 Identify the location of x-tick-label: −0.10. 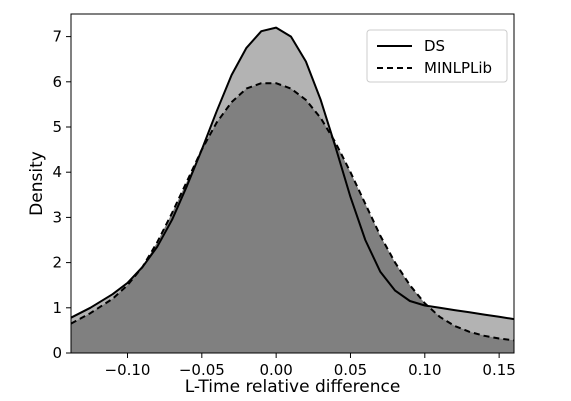
(128, 370).